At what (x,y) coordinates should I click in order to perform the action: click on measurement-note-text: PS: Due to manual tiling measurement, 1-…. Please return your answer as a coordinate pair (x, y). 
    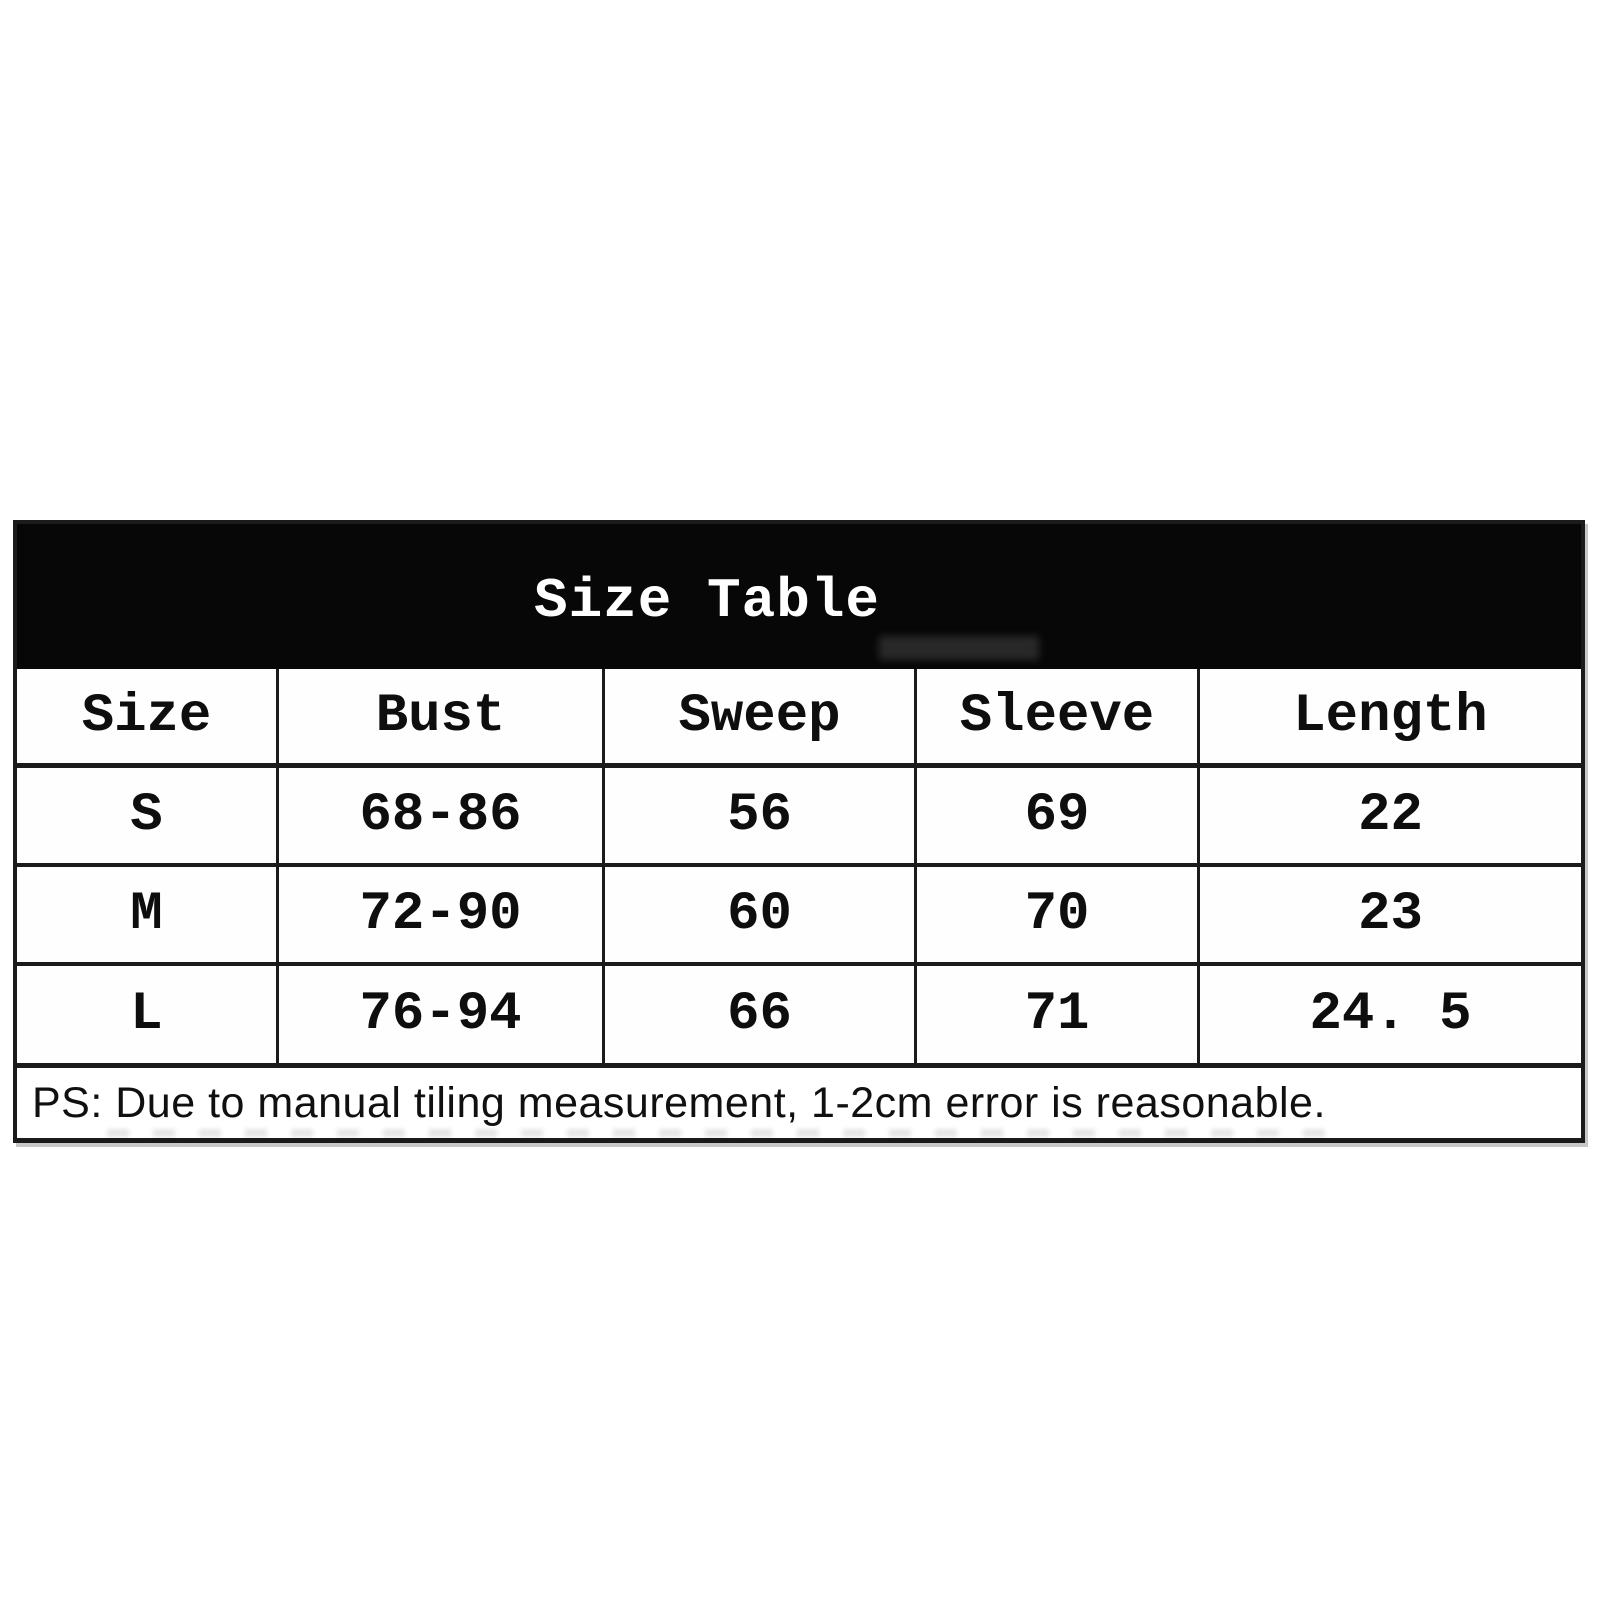
    Looking at the image, I should click on (679, 1102).